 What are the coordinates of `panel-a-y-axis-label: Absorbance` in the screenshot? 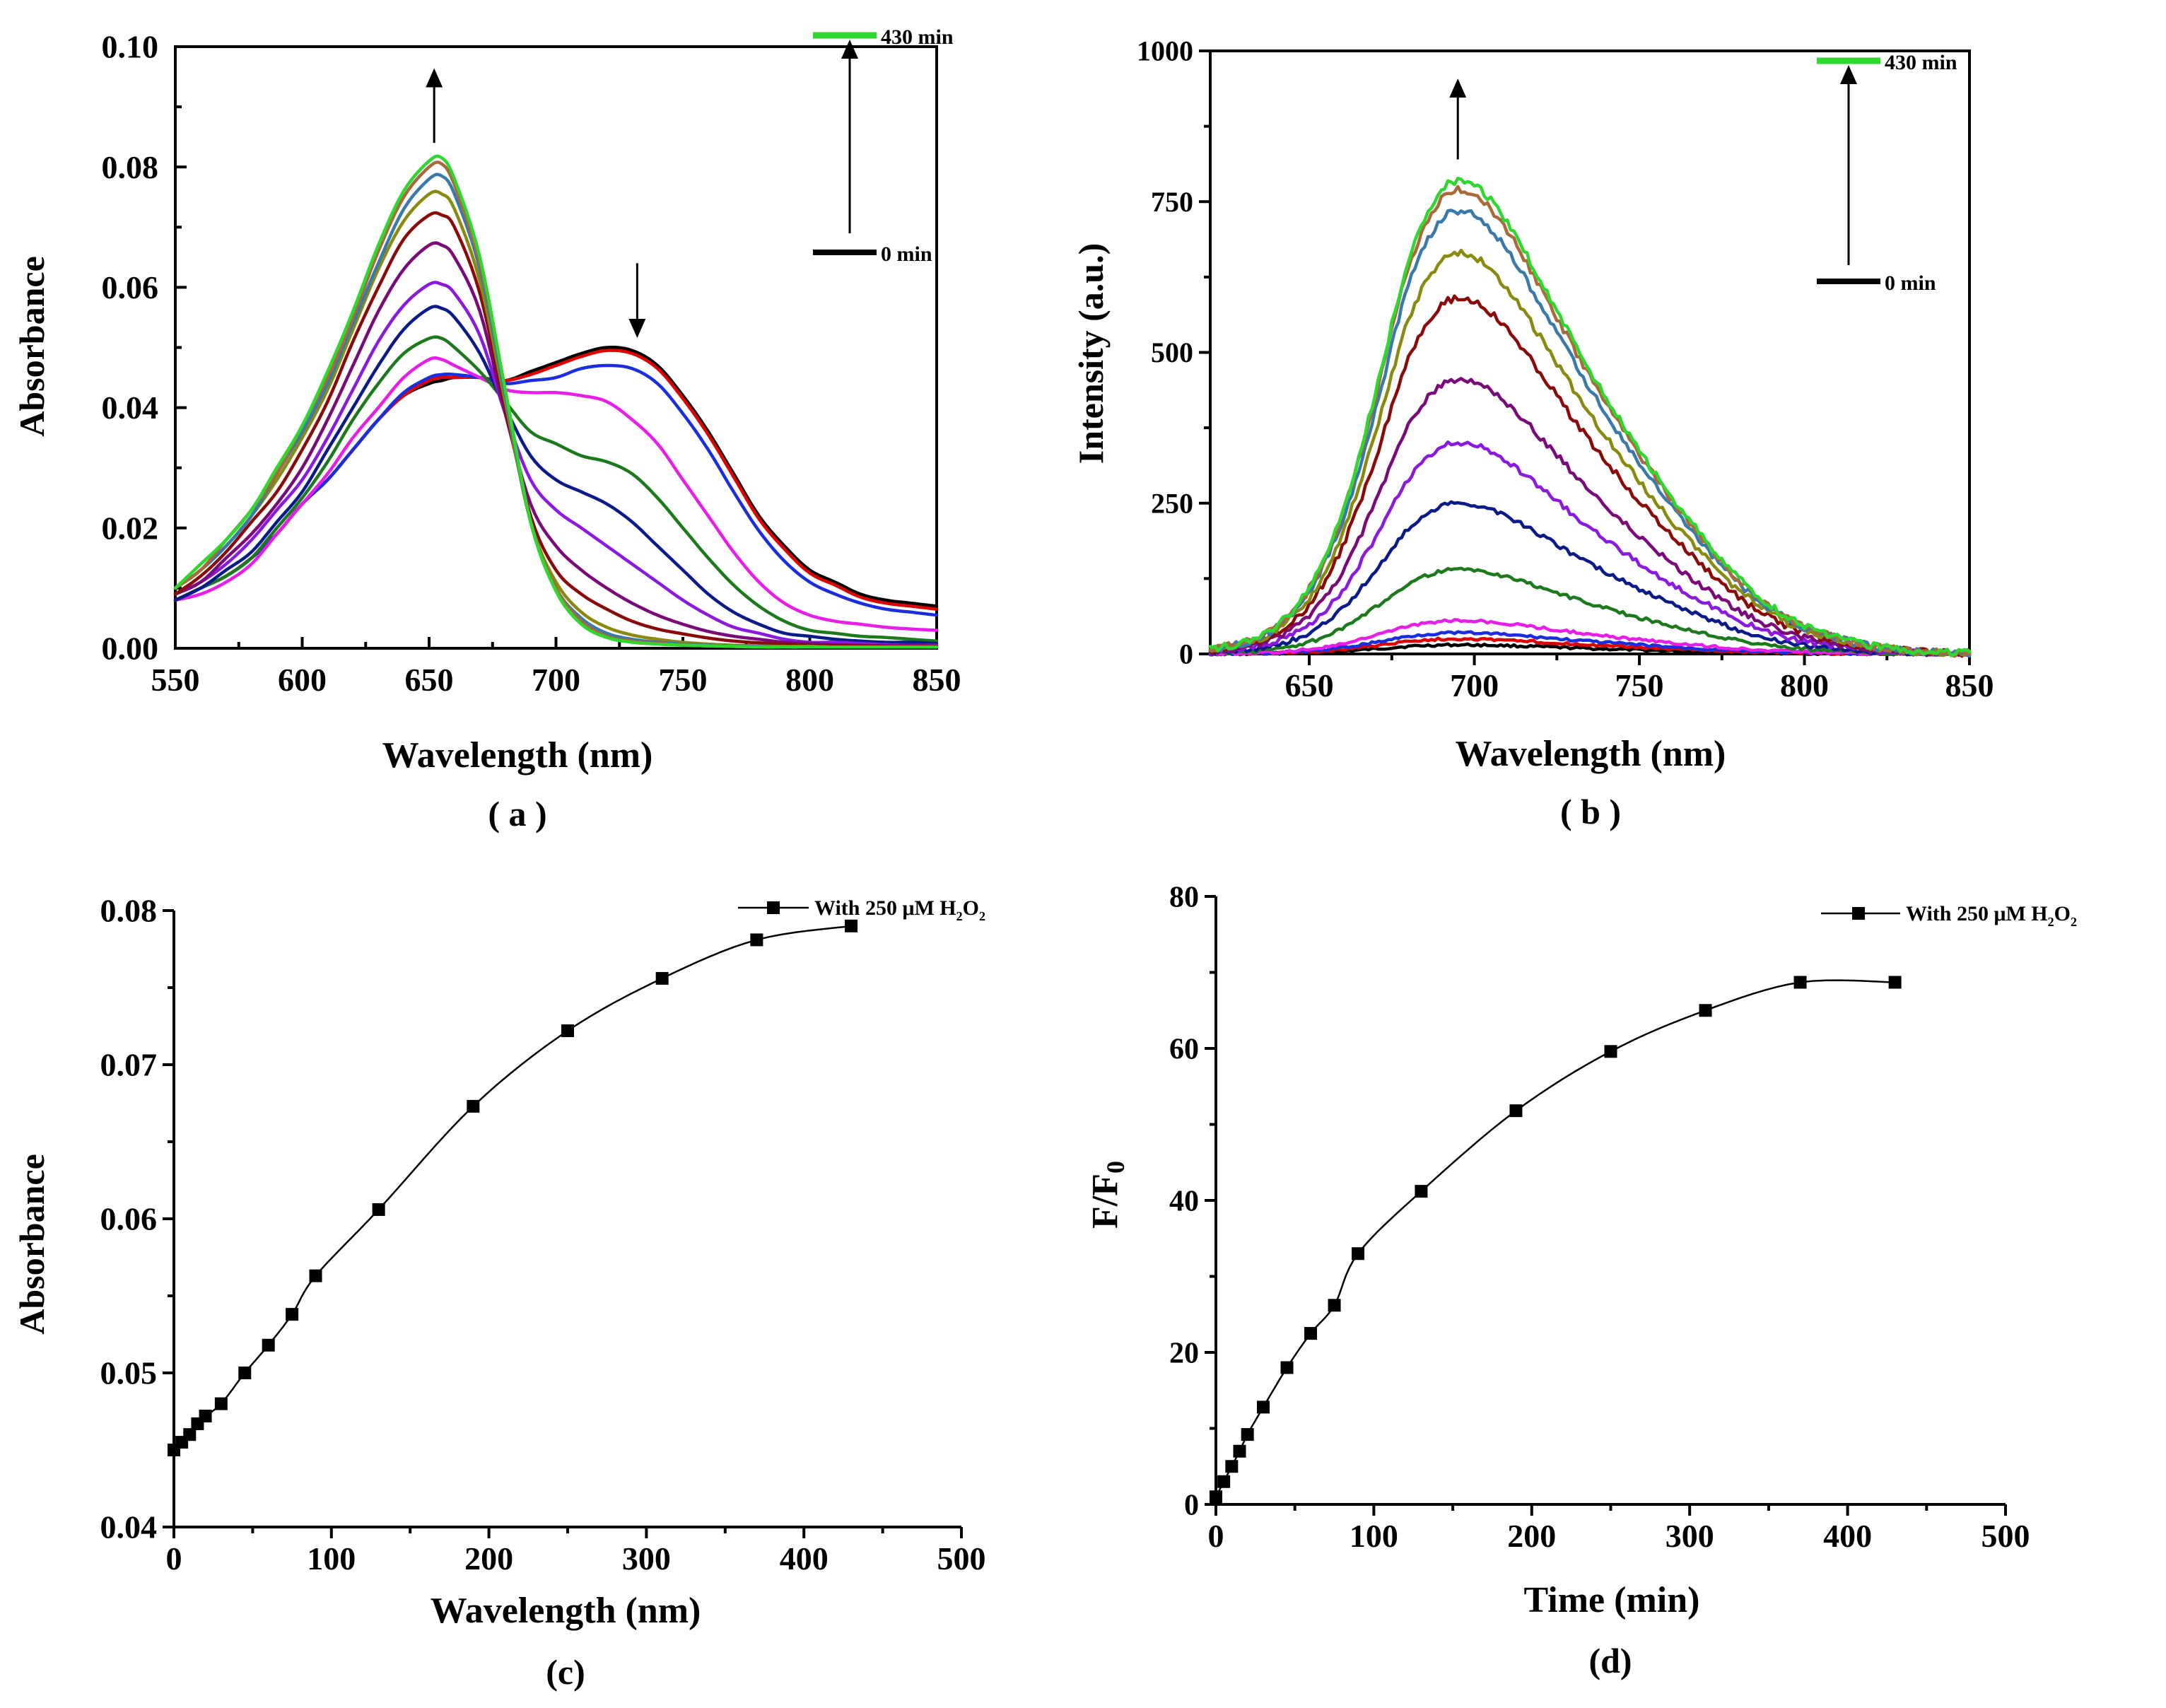 It's located at (32, 346).